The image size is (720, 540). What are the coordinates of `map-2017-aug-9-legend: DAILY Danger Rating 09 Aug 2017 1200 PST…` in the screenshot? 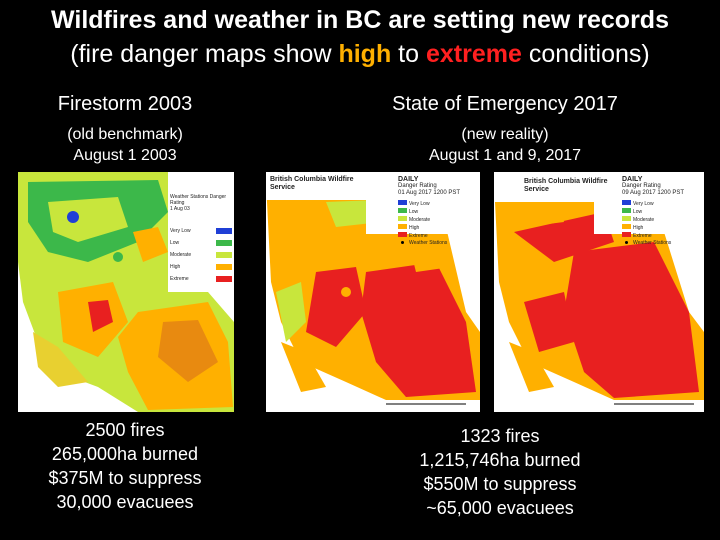 It's located at (662, 211).